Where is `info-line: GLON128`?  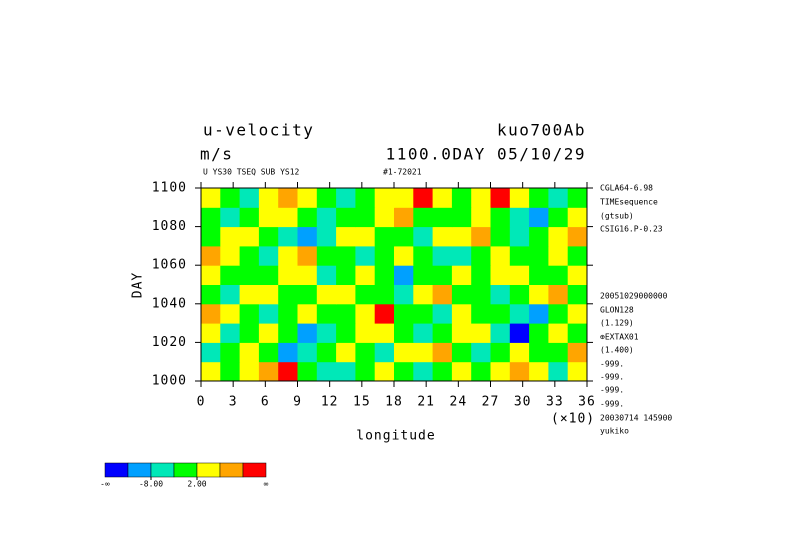 info-line: GLON128 is located at coordinates (617, 310).